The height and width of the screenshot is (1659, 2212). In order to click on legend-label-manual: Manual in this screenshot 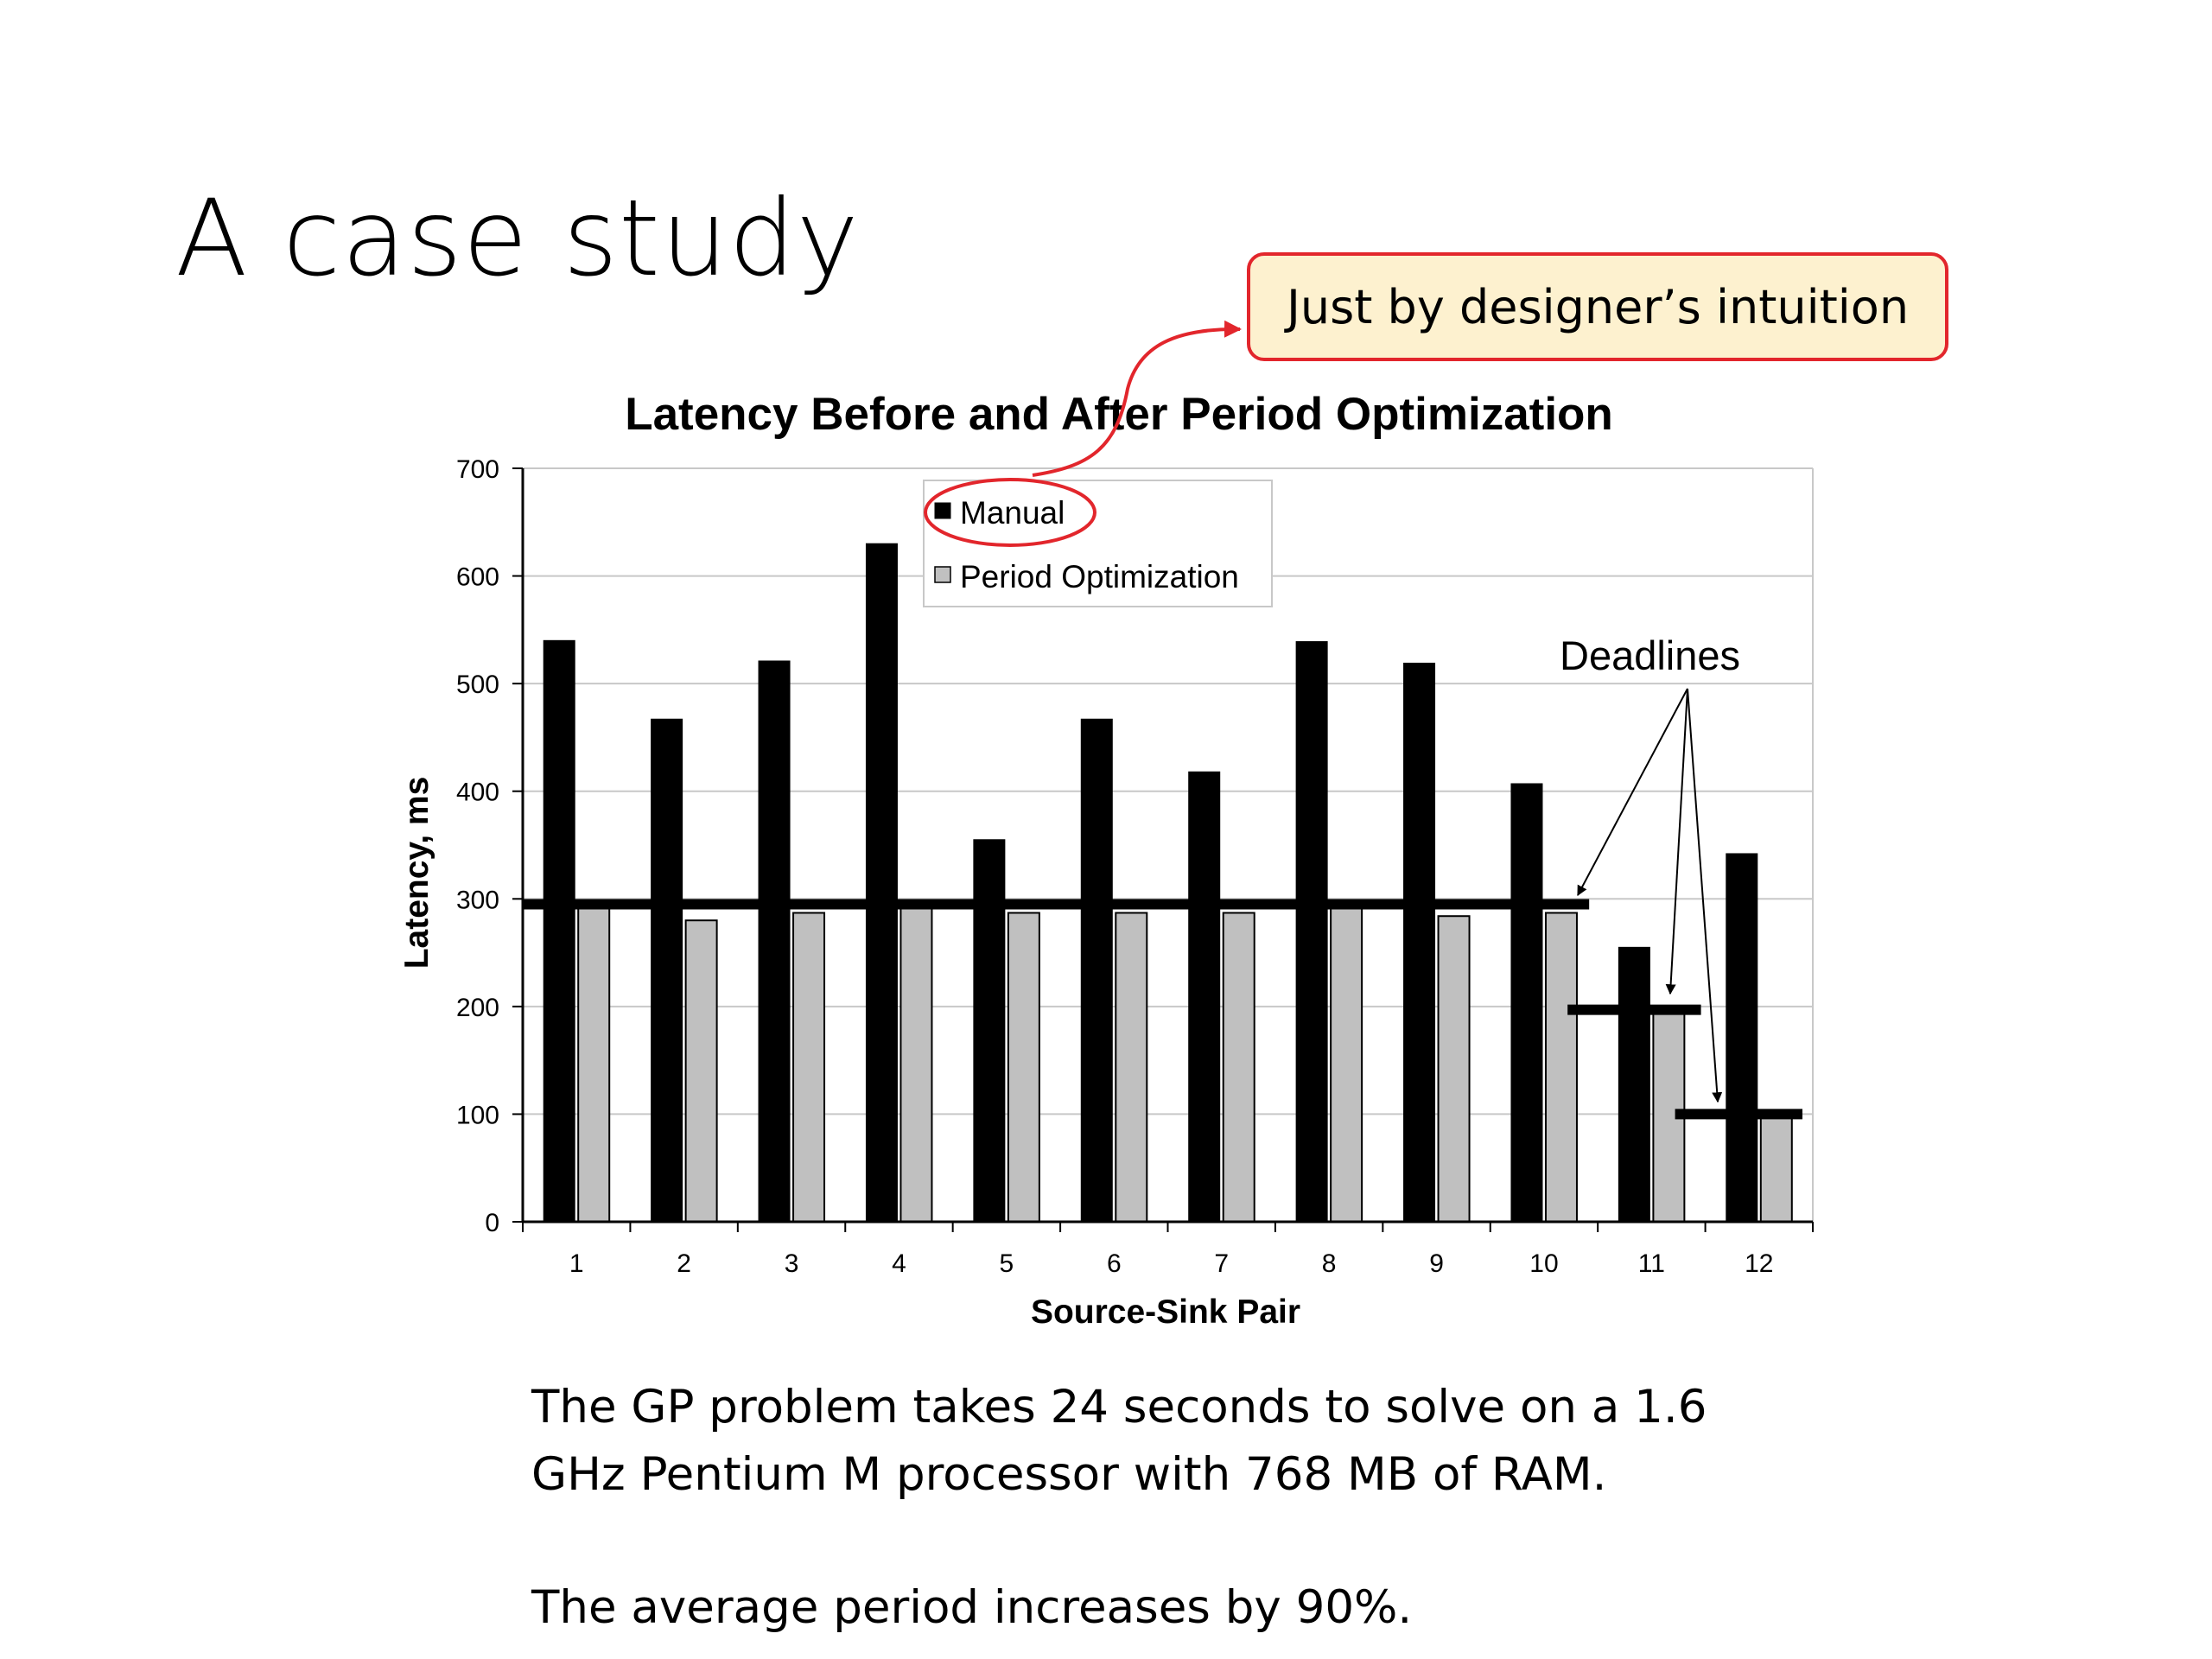, I will do `click(1013, 513)`.